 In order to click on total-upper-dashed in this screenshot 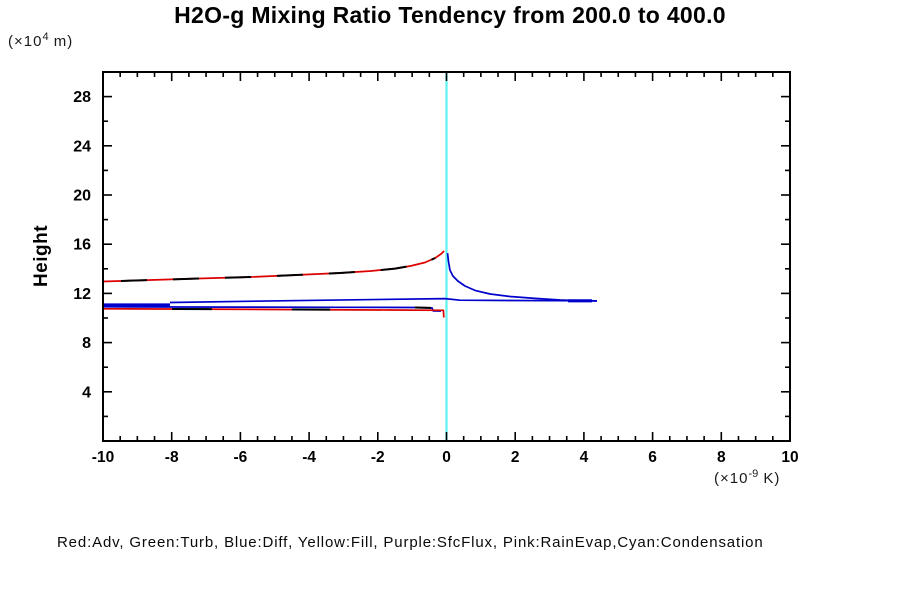, I will do `click(269, 270)`.